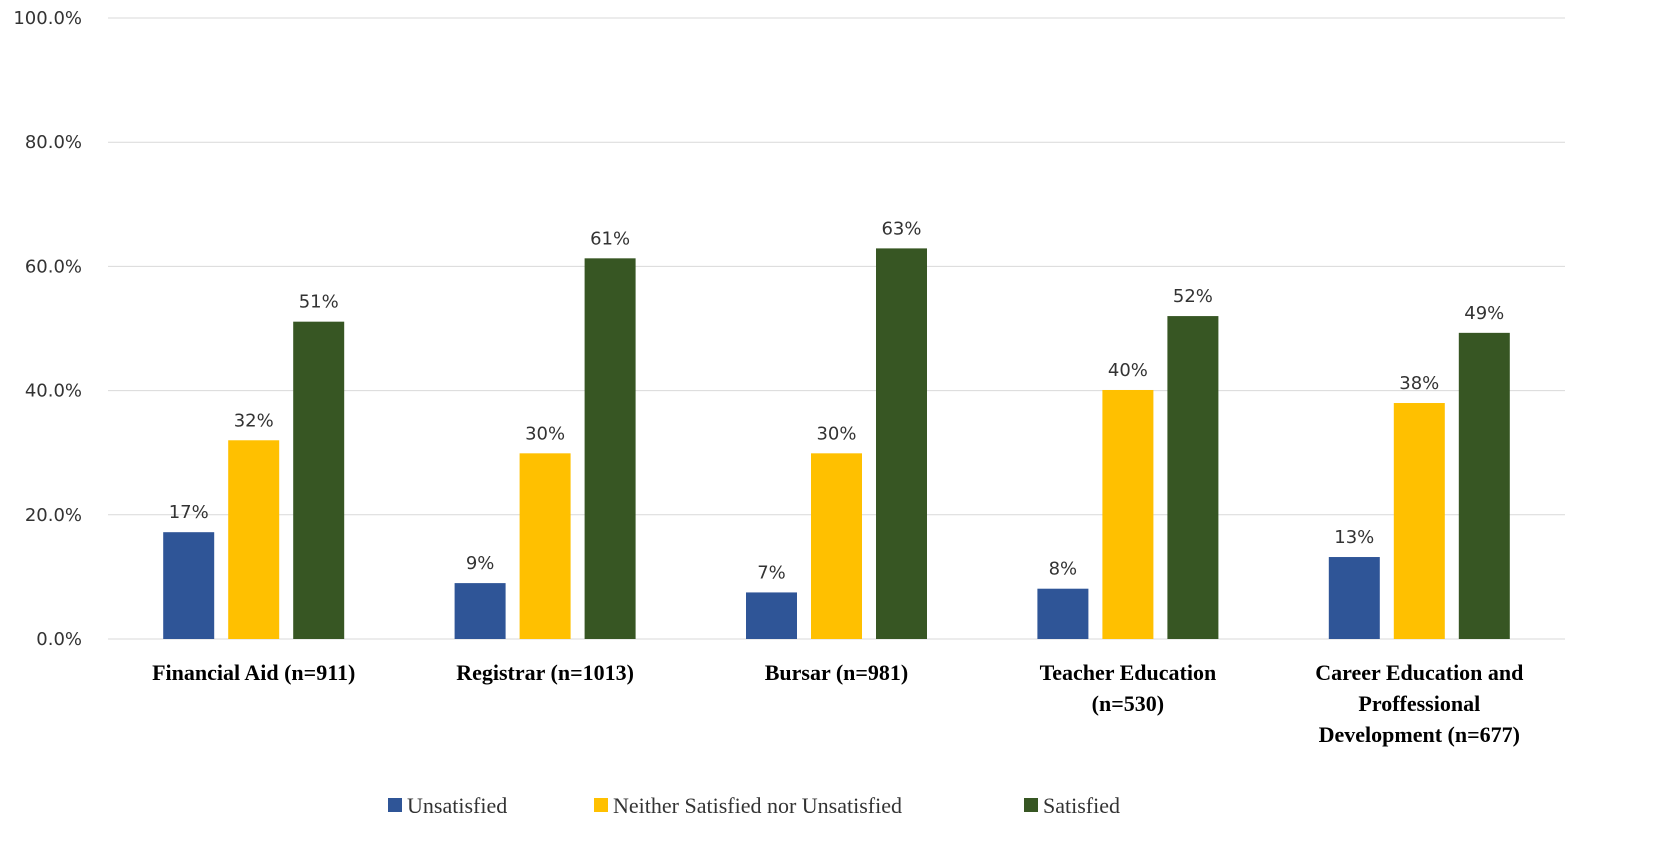  I want to click on category-label: Financial Aid (n=911), so click(253, 672).